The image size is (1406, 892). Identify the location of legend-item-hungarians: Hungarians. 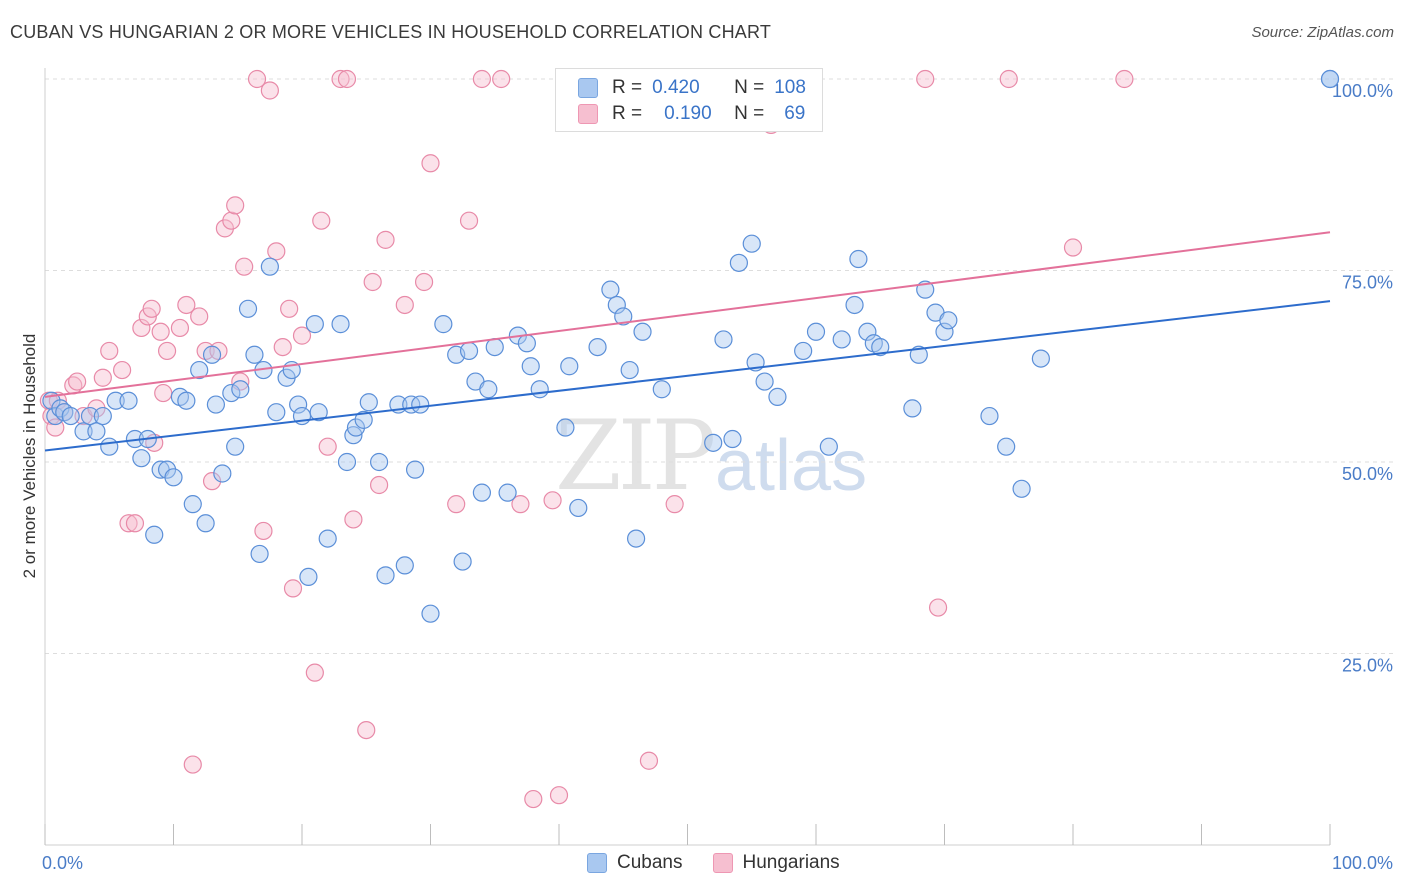
(776, 863).